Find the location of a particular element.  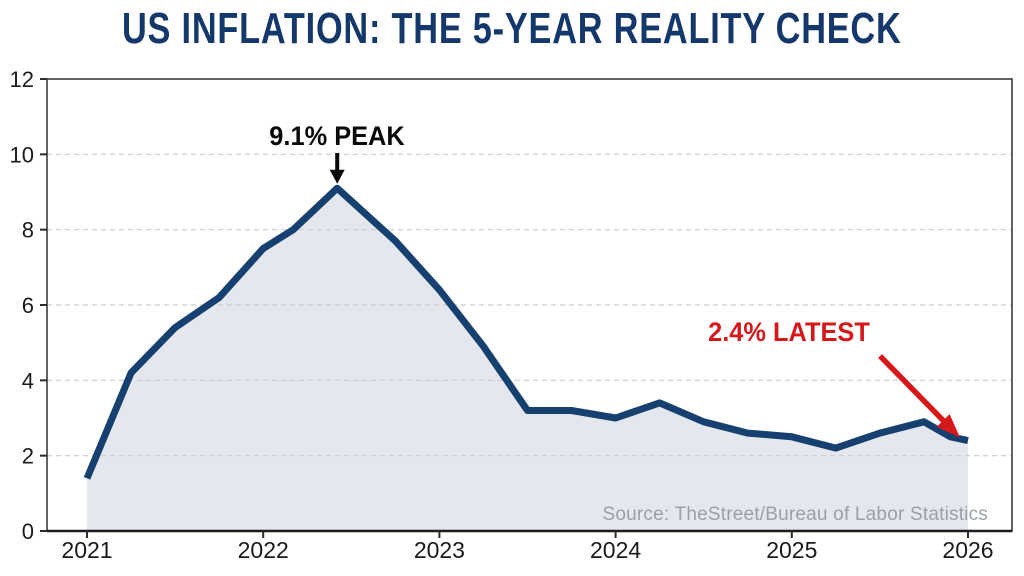

page-title: US INFLATION: THE 5-YEAR REALITY CHECK is located at coordinates (512, 28).